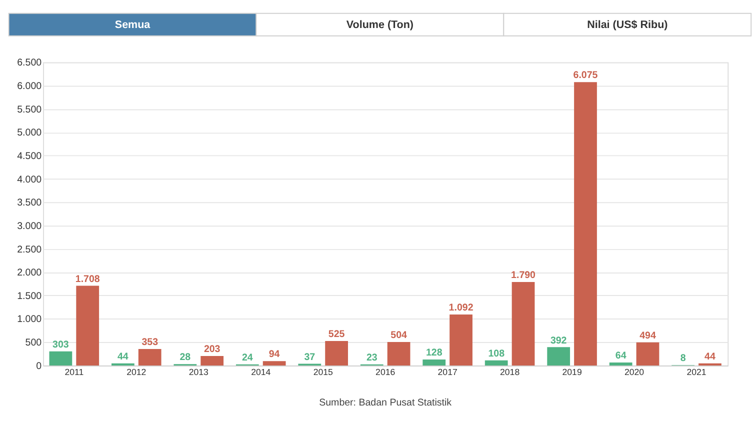 The width and height of the screenshot is (756, 421). What do you see at coordinates (323, 371) in the screenshot?
I see `x-tick-label: 2015` at bounding box center [323, 371].